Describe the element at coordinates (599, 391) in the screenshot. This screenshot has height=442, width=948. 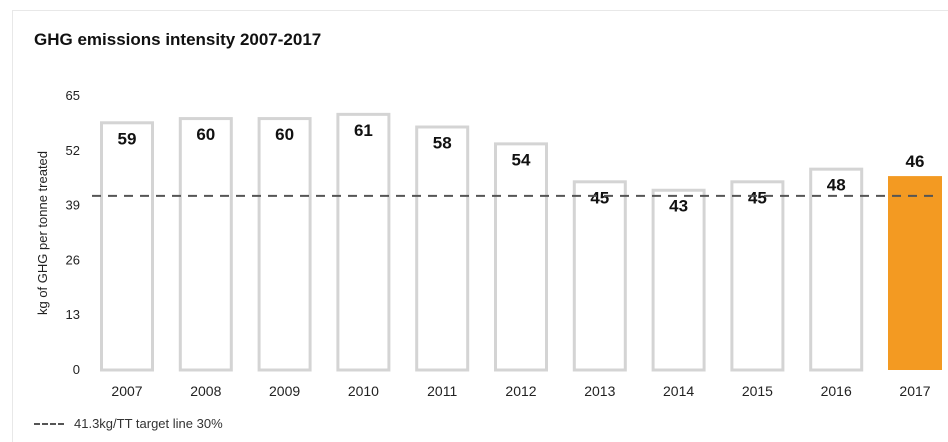
I see `x-tick-label-2013: 2013` at that location.